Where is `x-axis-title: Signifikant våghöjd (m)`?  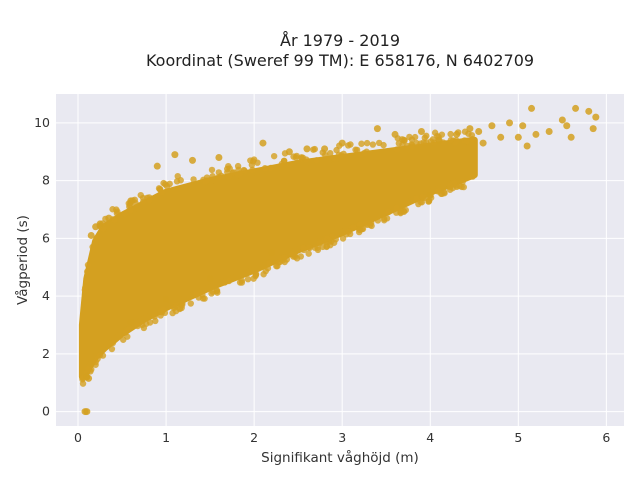
x-axis-title: Signifikant våghöjd (m) is located at coordinates (340, 457).